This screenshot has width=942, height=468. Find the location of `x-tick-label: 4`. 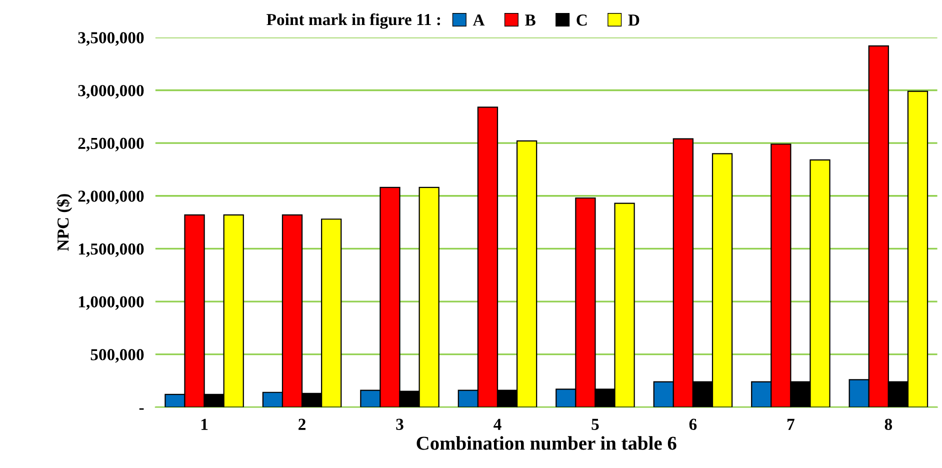

x-tick-label: 4 is located at coordinates (498, 424).